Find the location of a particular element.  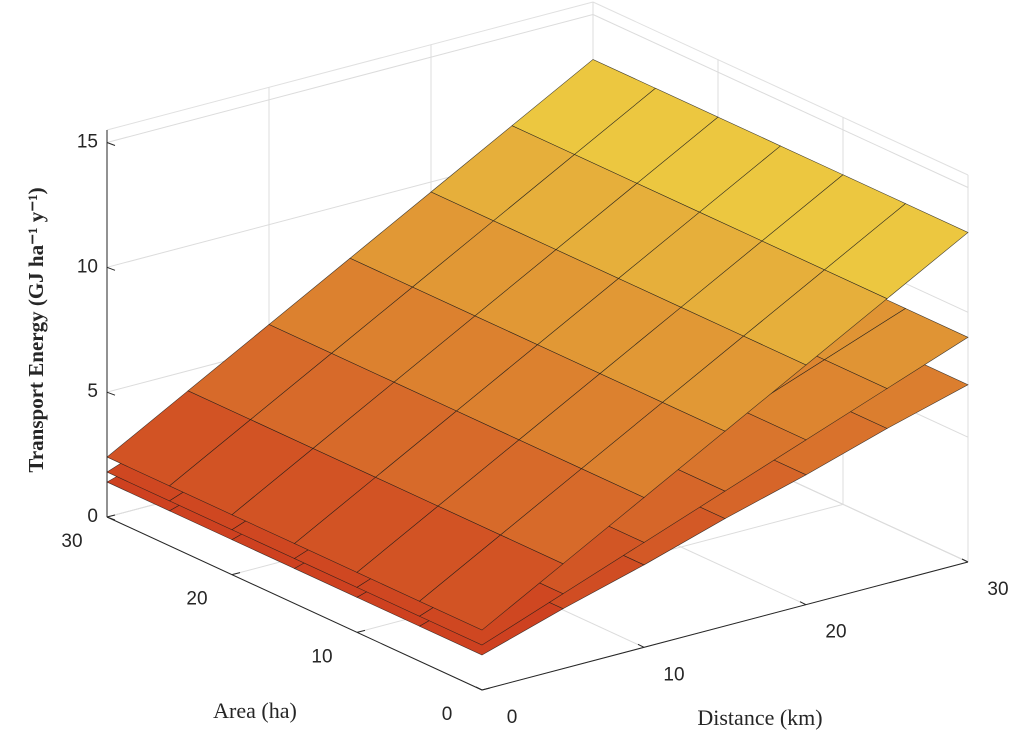

y-tick-label: 20 is located at coordinates (196, 599).